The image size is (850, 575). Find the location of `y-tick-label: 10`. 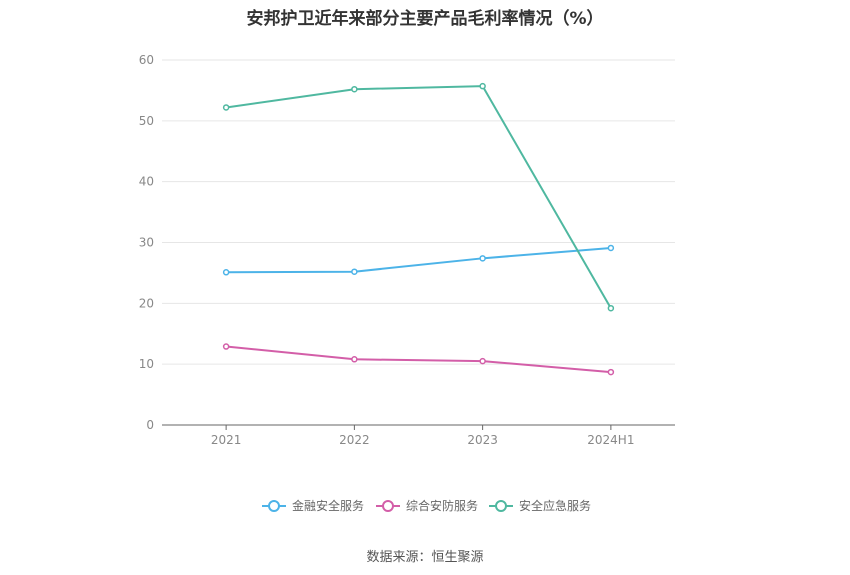

y-tick-label: 10 is located at coordinates (146, 364).